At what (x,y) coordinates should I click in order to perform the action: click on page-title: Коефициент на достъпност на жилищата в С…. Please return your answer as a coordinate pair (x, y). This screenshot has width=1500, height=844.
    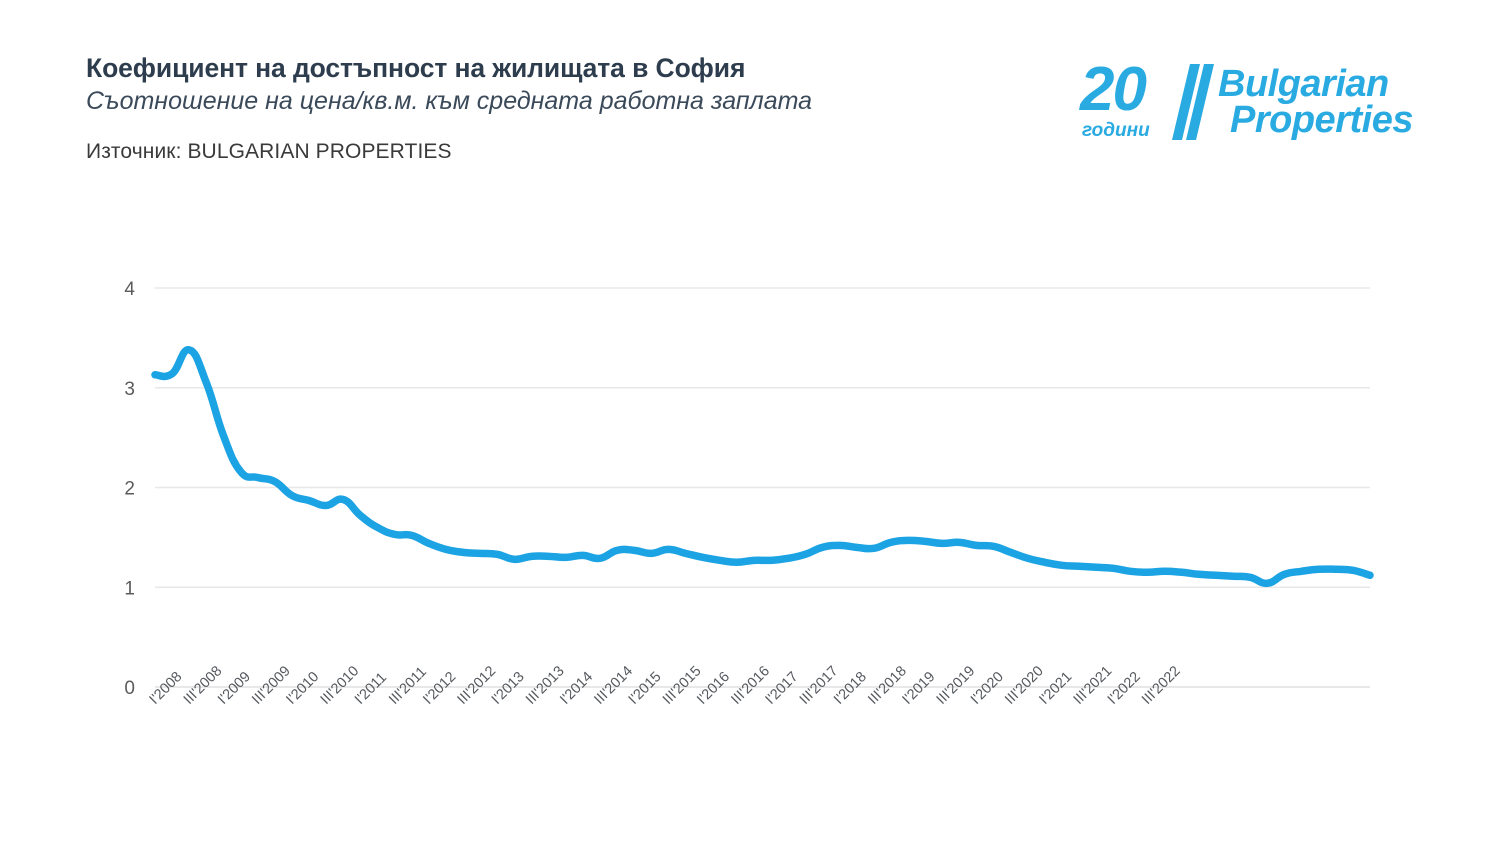
    Looking at the image, I should click on (416, 68).